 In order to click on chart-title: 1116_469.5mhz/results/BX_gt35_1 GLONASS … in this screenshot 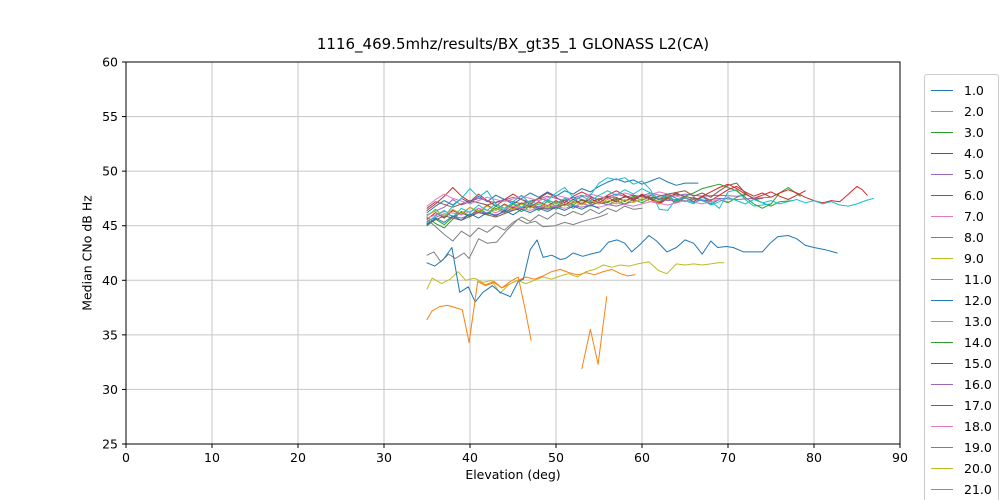, I will do `click(513, 44)`.